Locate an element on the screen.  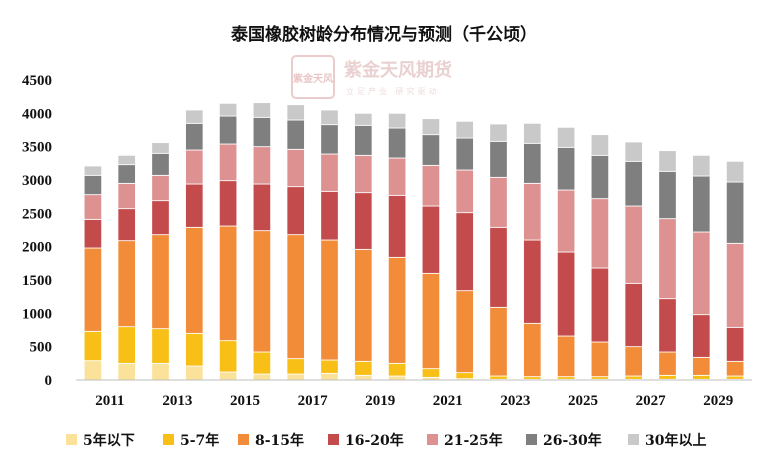
legend-label: 8-15年 is located at coordinates (279, 440).